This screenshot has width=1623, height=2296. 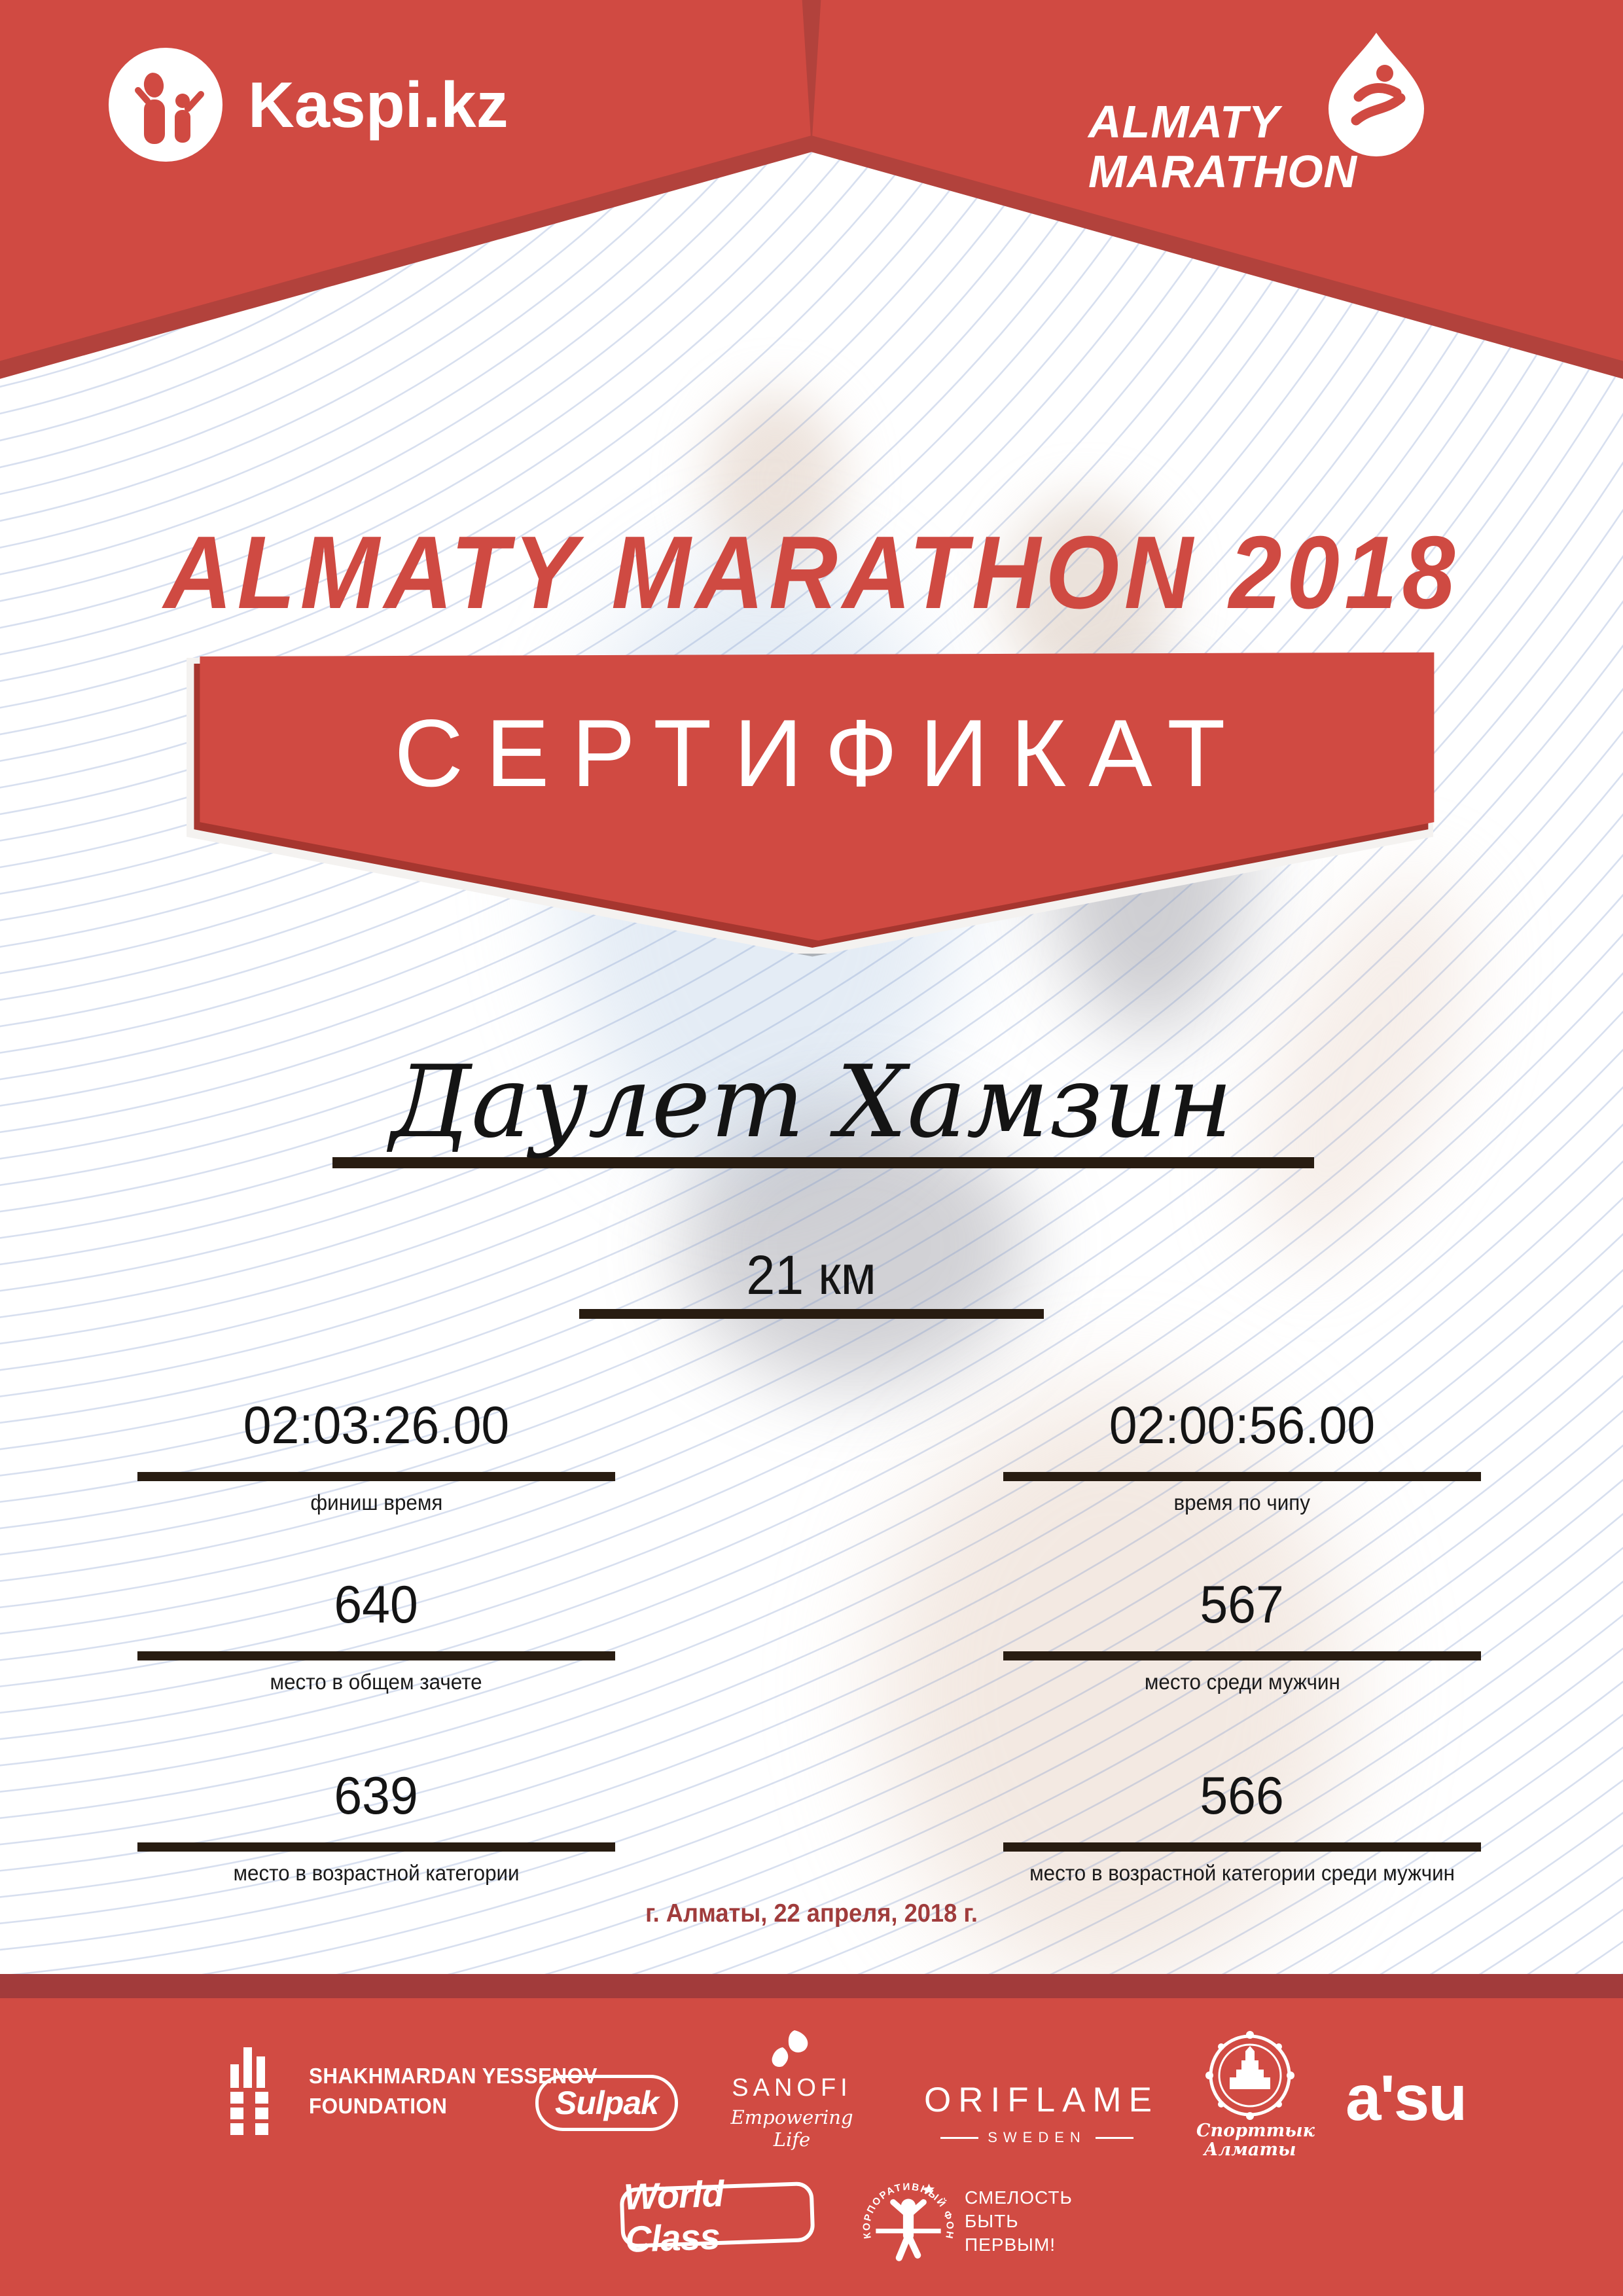 I want to click on result-value: 02:03:26.00, so click(x=376, y=1425).